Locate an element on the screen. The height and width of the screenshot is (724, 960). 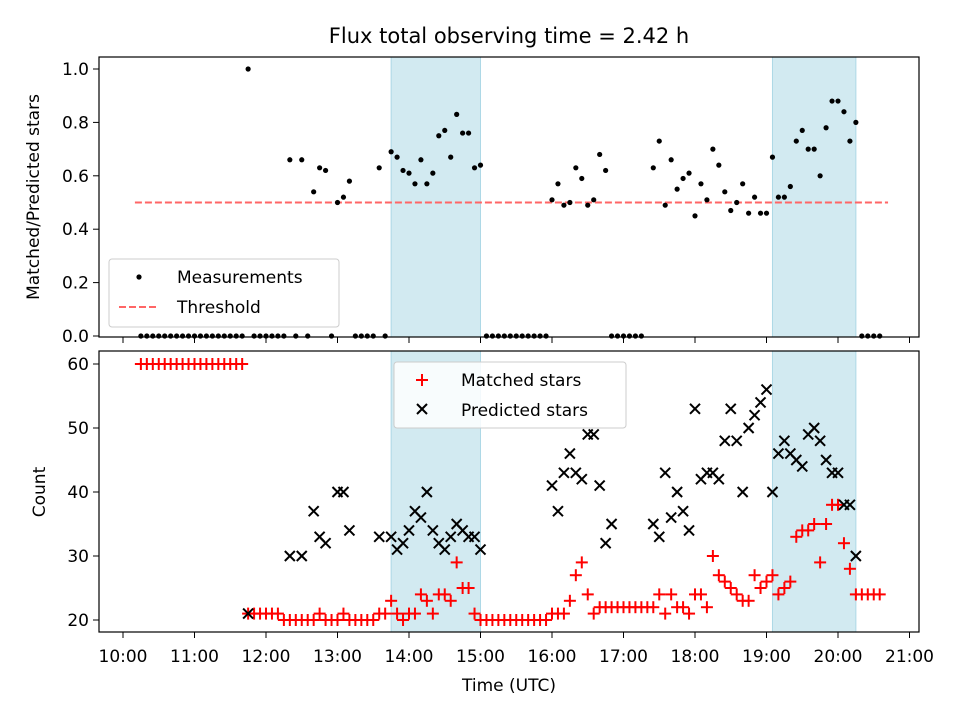
x-axis-label: Time (UTC) is located at coordinates (508, 686).